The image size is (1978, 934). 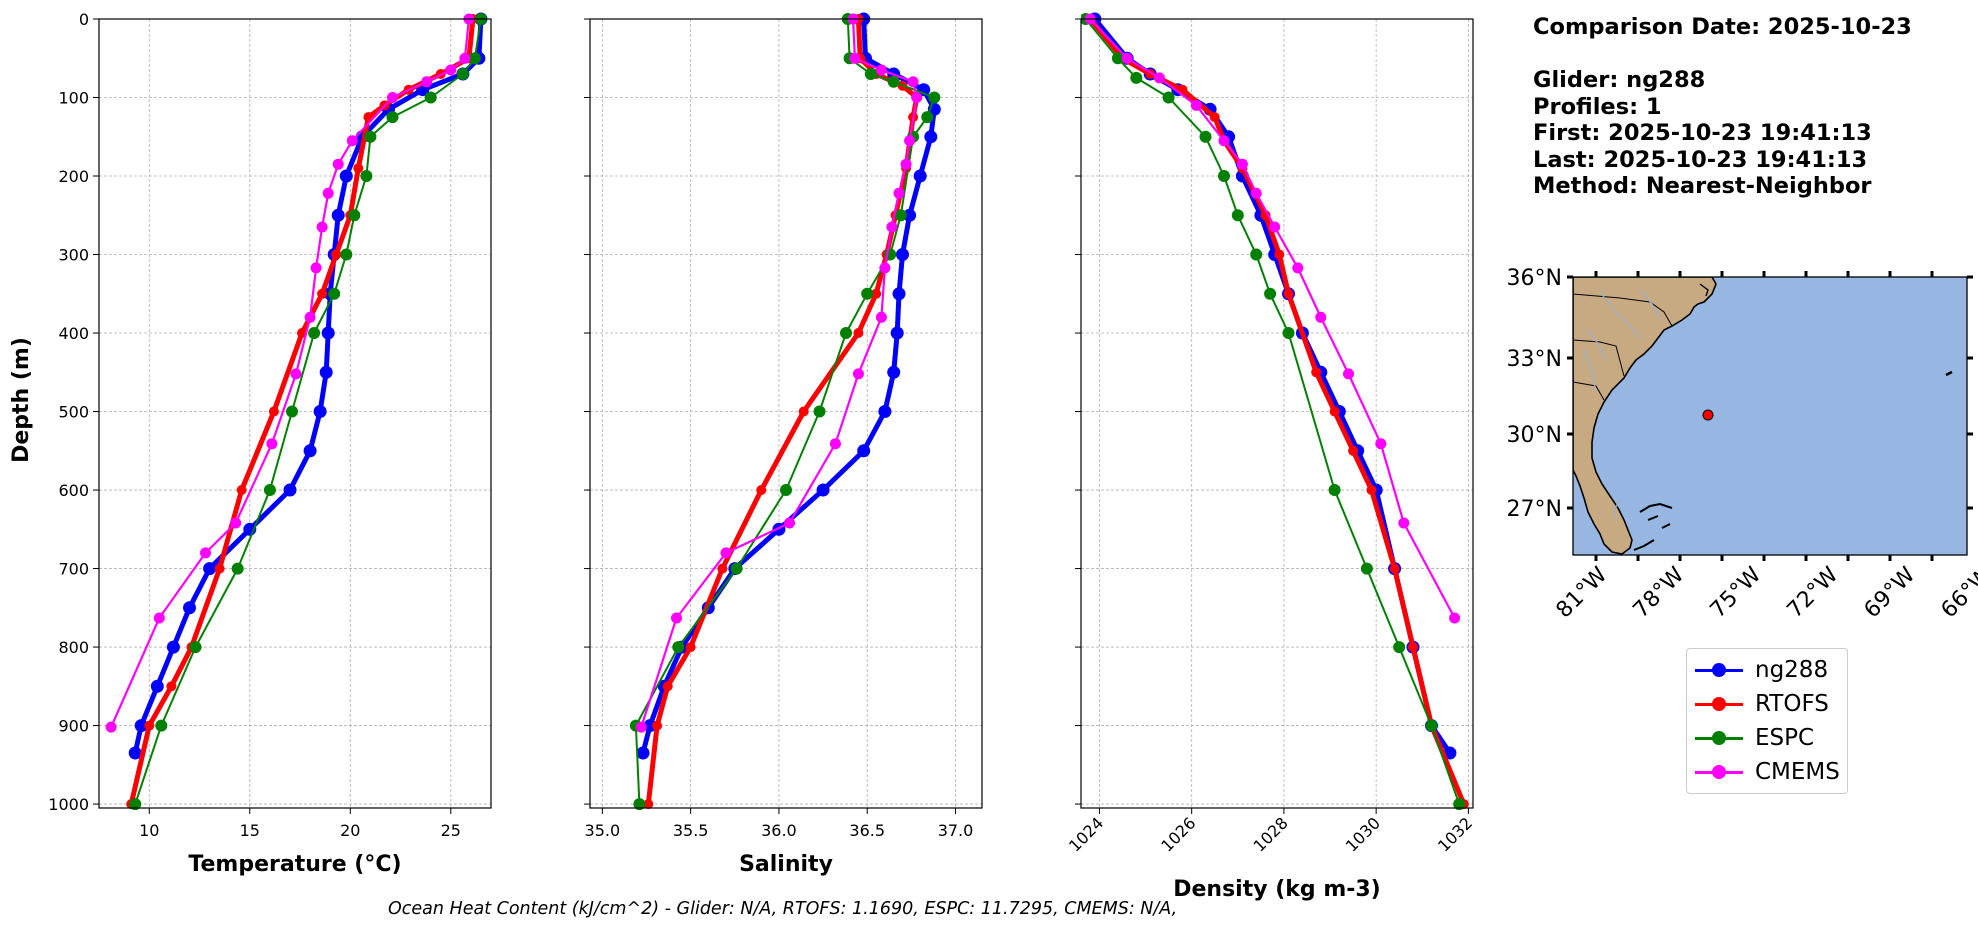 What do you see at coordinates (779, 830) in the screenshot?
I see `x-tick-label: 36.0` at bounding box center [779, 830].